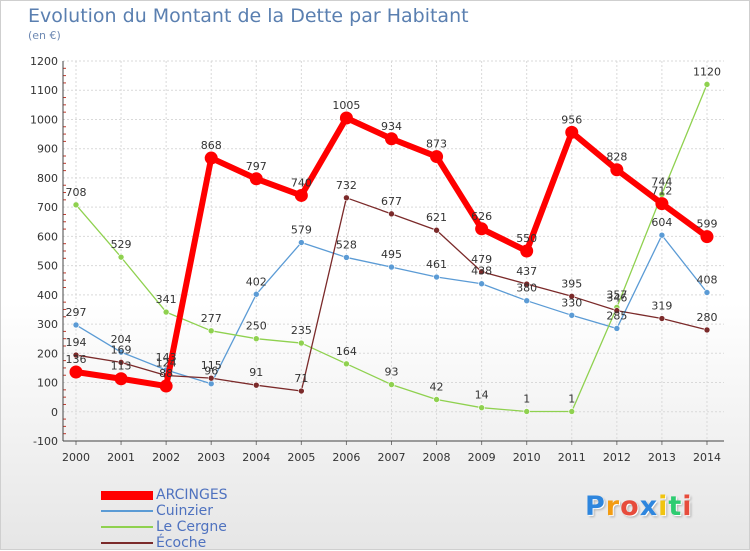  I want to click on legend-label: Le Cergne, so click(191, 527).